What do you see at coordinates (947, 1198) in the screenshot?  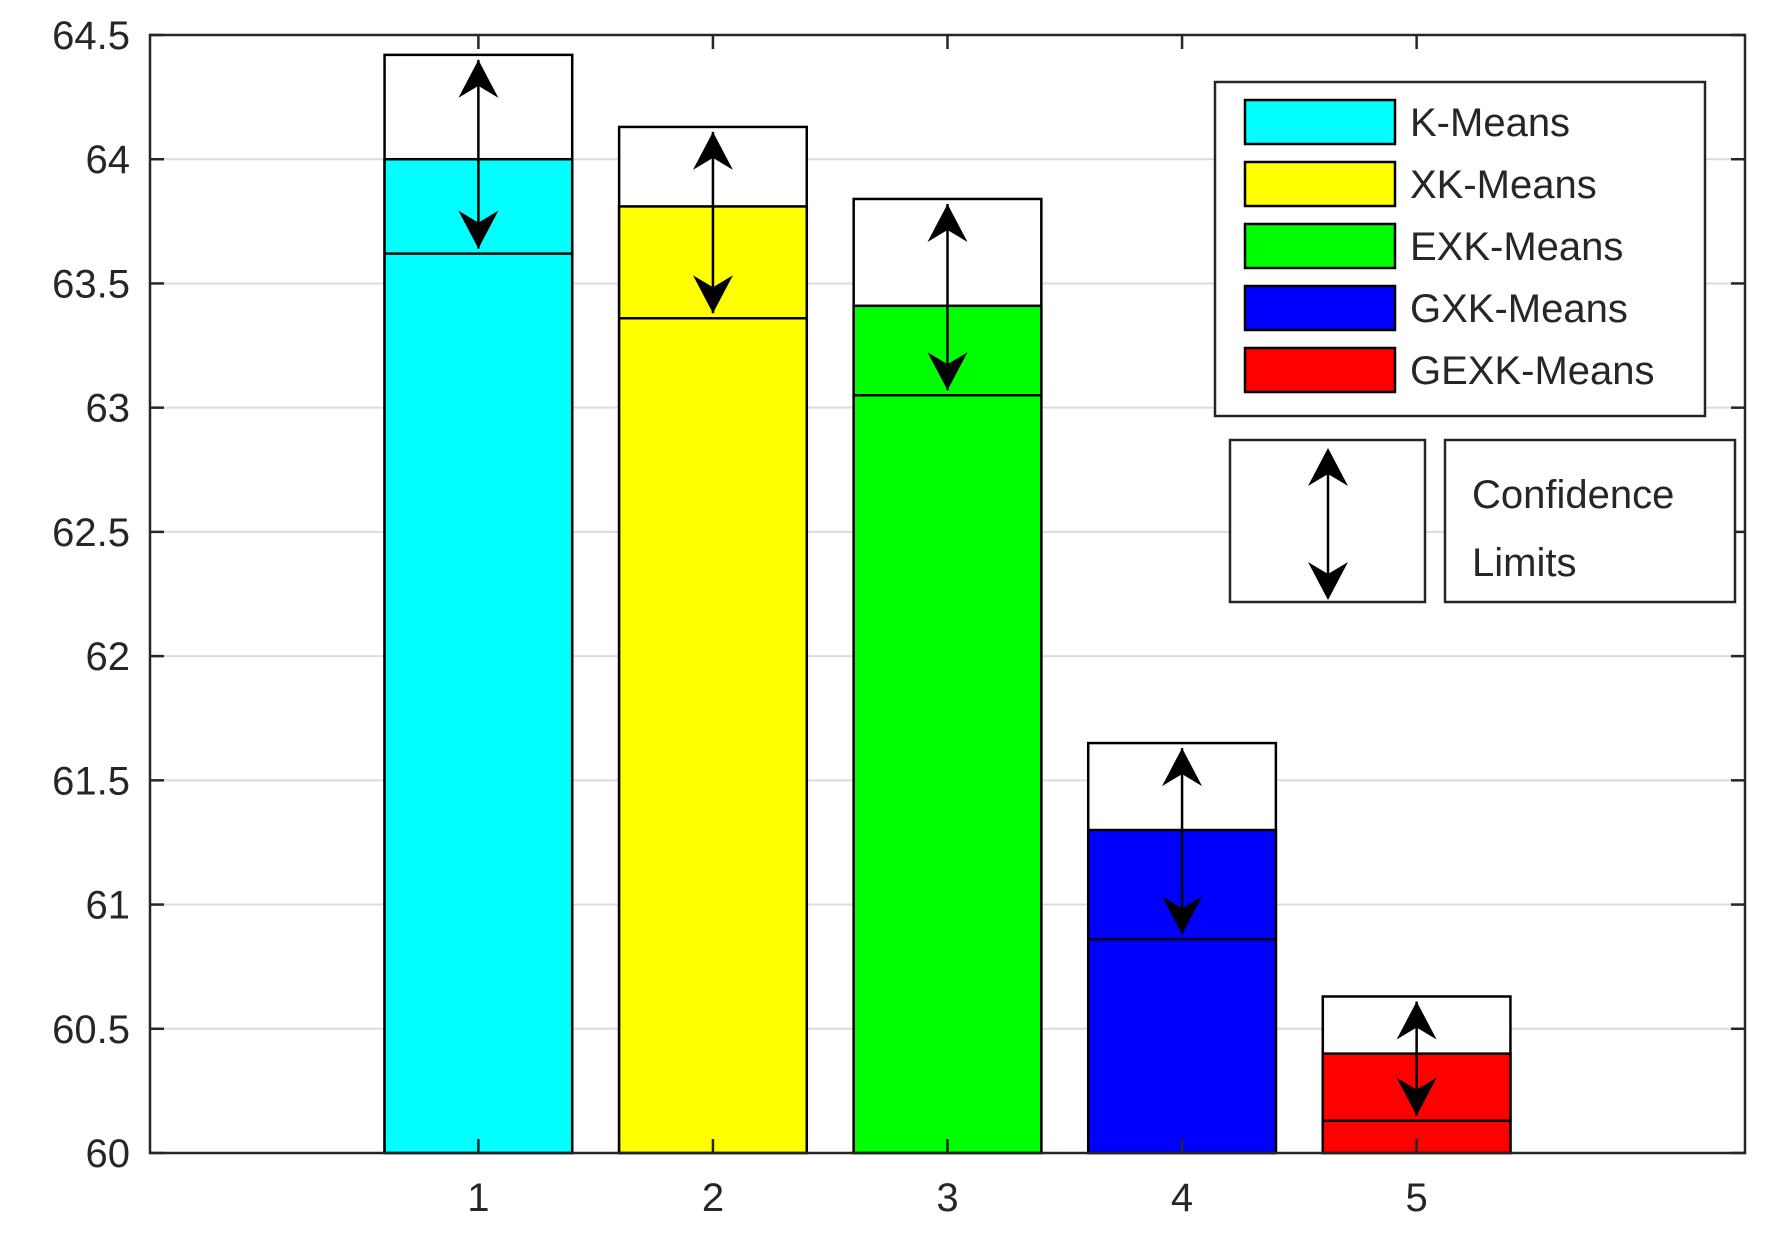 I see `x-tick-label: 3` at bounding box center [947, 1198].